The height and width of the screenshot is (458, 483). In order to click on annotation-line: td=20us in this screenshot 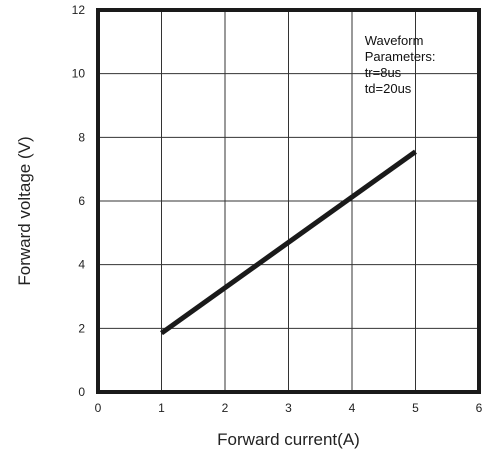, I will do `click(388, 88)`.